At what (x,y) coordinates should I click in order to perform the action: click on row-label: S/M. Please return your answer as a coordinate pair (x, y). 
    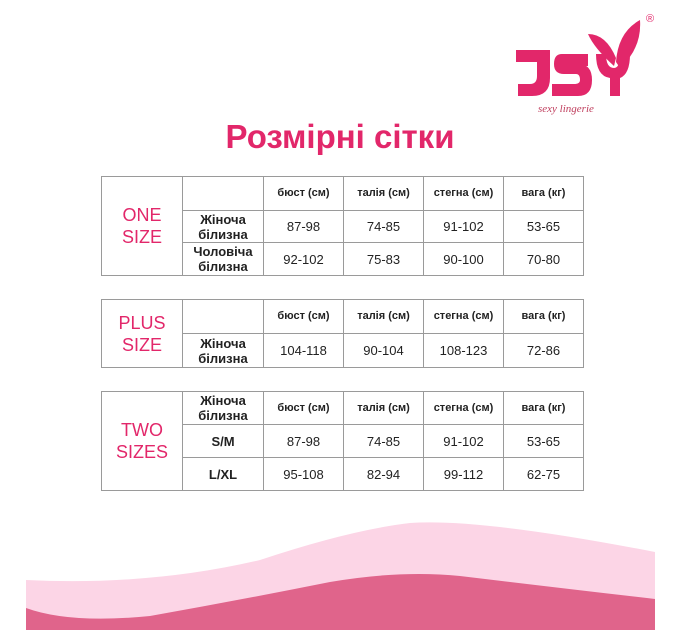
    Looking at the image, I should click on (223, 441).